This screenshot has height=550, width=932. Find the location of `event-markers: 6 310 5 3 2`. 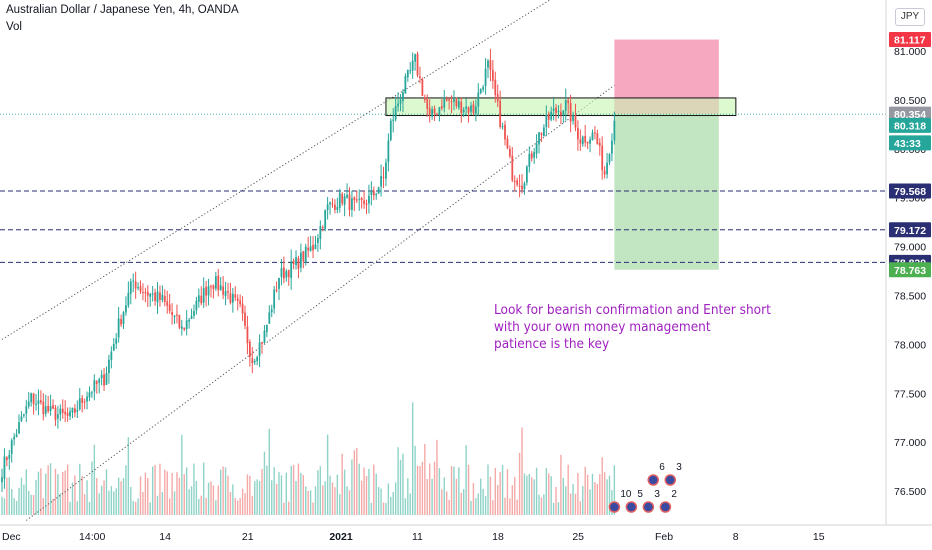

event-markers: 6 310 5 3 2 is located at coordinates (645, 487).